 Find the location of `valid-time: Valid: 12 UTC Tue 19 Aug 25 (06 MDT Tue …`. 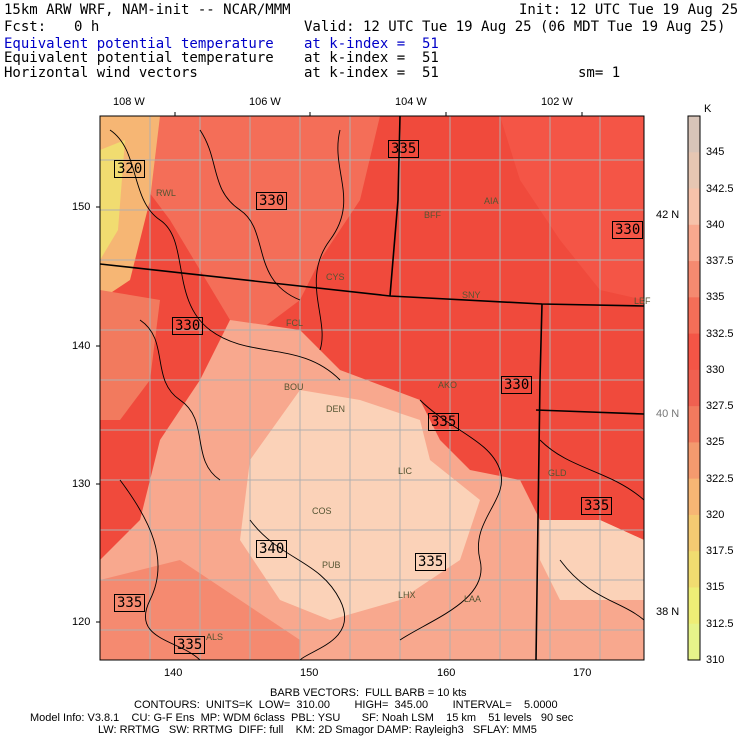

valid-time: Valid: 12 UTC Tue 19 Aug 25 (06 MDT Tue … is located at coordinates (515, 27).